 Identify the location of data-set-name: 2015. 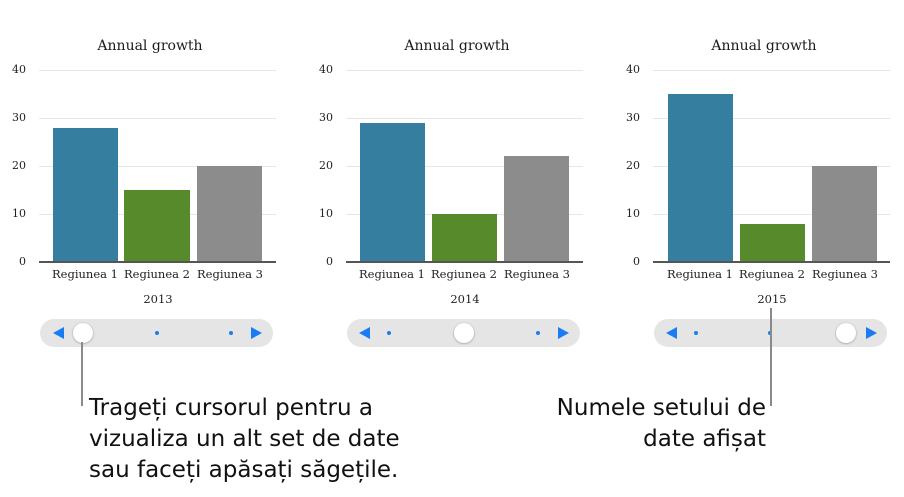
(772, 299).